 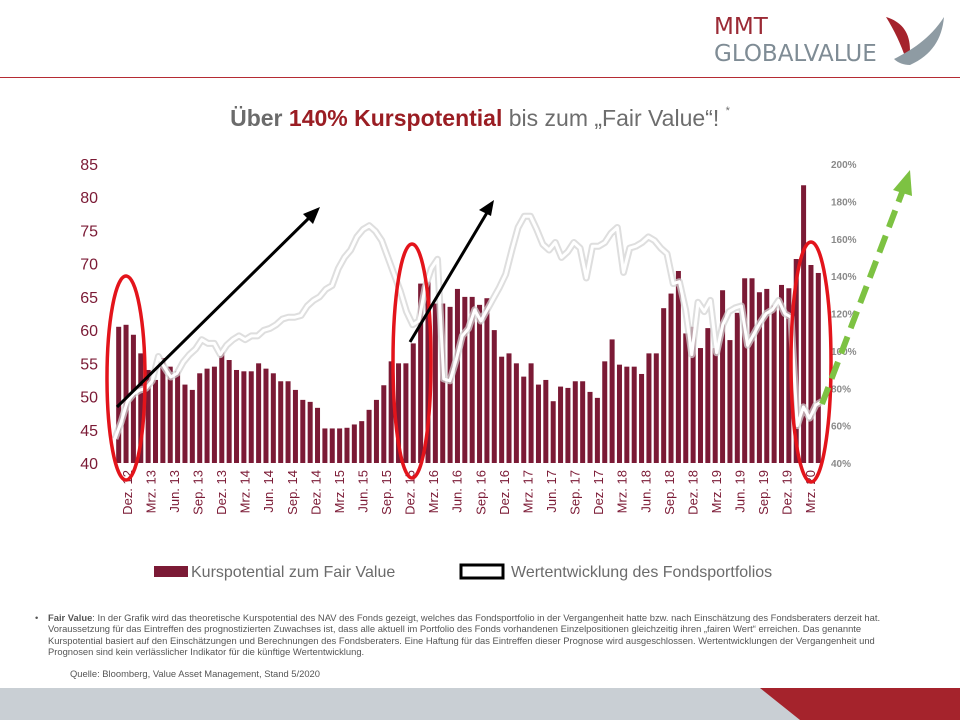 What do you see at coordinates (89, 398) in the screenshot?
I see `y-tick-label: 50` at bounding box center [89, 398].